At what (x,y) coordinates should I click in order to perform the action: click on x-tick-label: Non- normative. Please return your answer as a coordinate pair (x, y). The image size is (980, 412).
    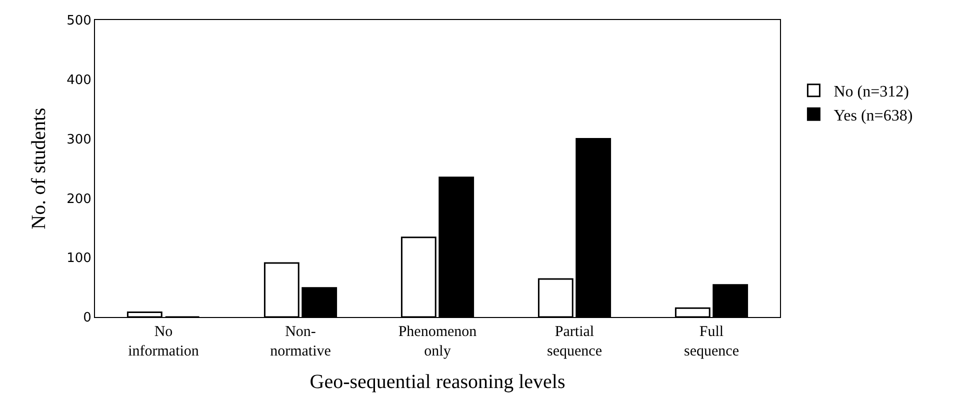
    Looking at the image, I should click on (301, 342).